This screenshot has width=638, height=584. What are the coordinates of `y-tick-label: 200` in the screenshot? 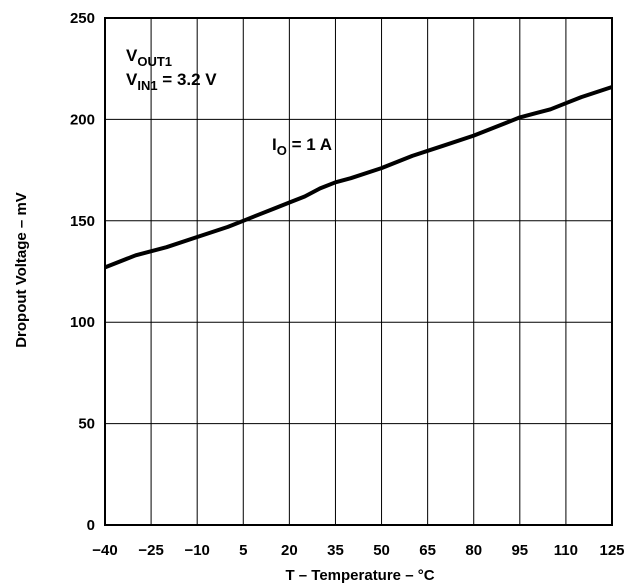 It's located at (82, 119).